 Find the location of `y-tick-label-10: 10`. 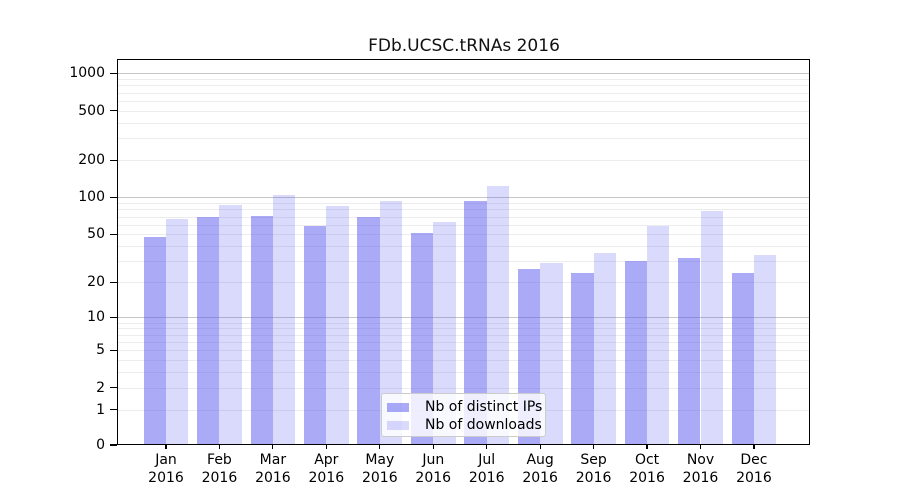

y-tick-label-10: 10 is located at coordinates (96, 317).